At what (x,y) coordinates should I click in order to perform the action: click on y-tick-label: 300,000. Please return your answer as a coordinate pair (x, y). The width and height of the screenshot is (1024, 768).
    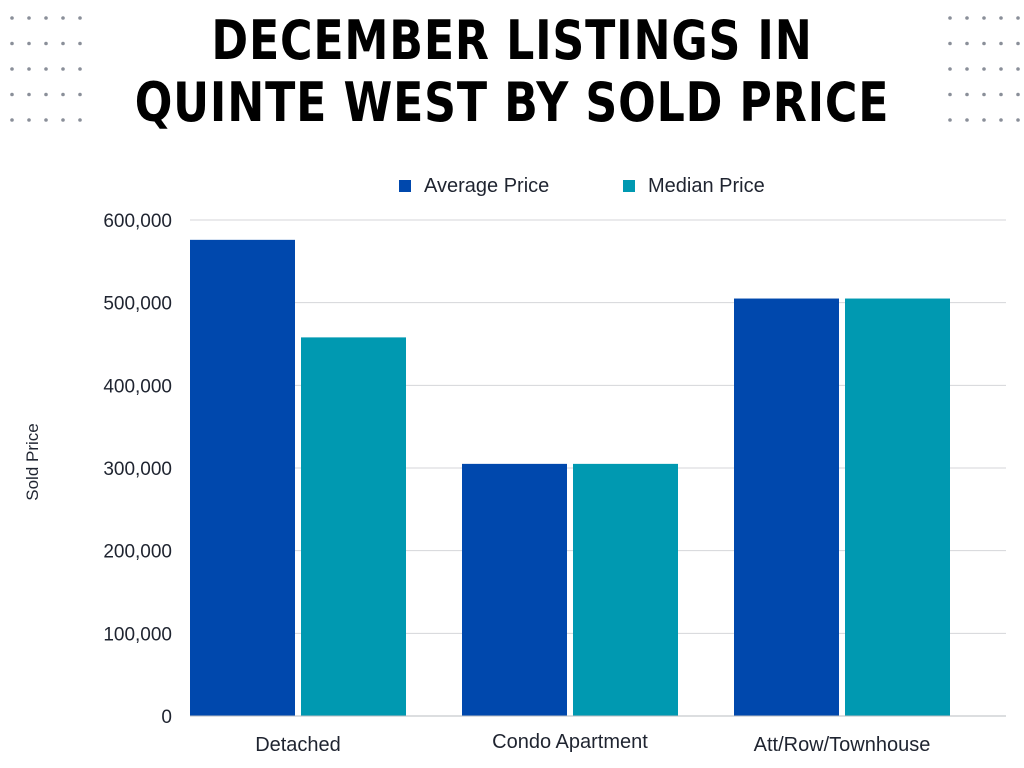
    Looking at the image, I should click on (137, 469).